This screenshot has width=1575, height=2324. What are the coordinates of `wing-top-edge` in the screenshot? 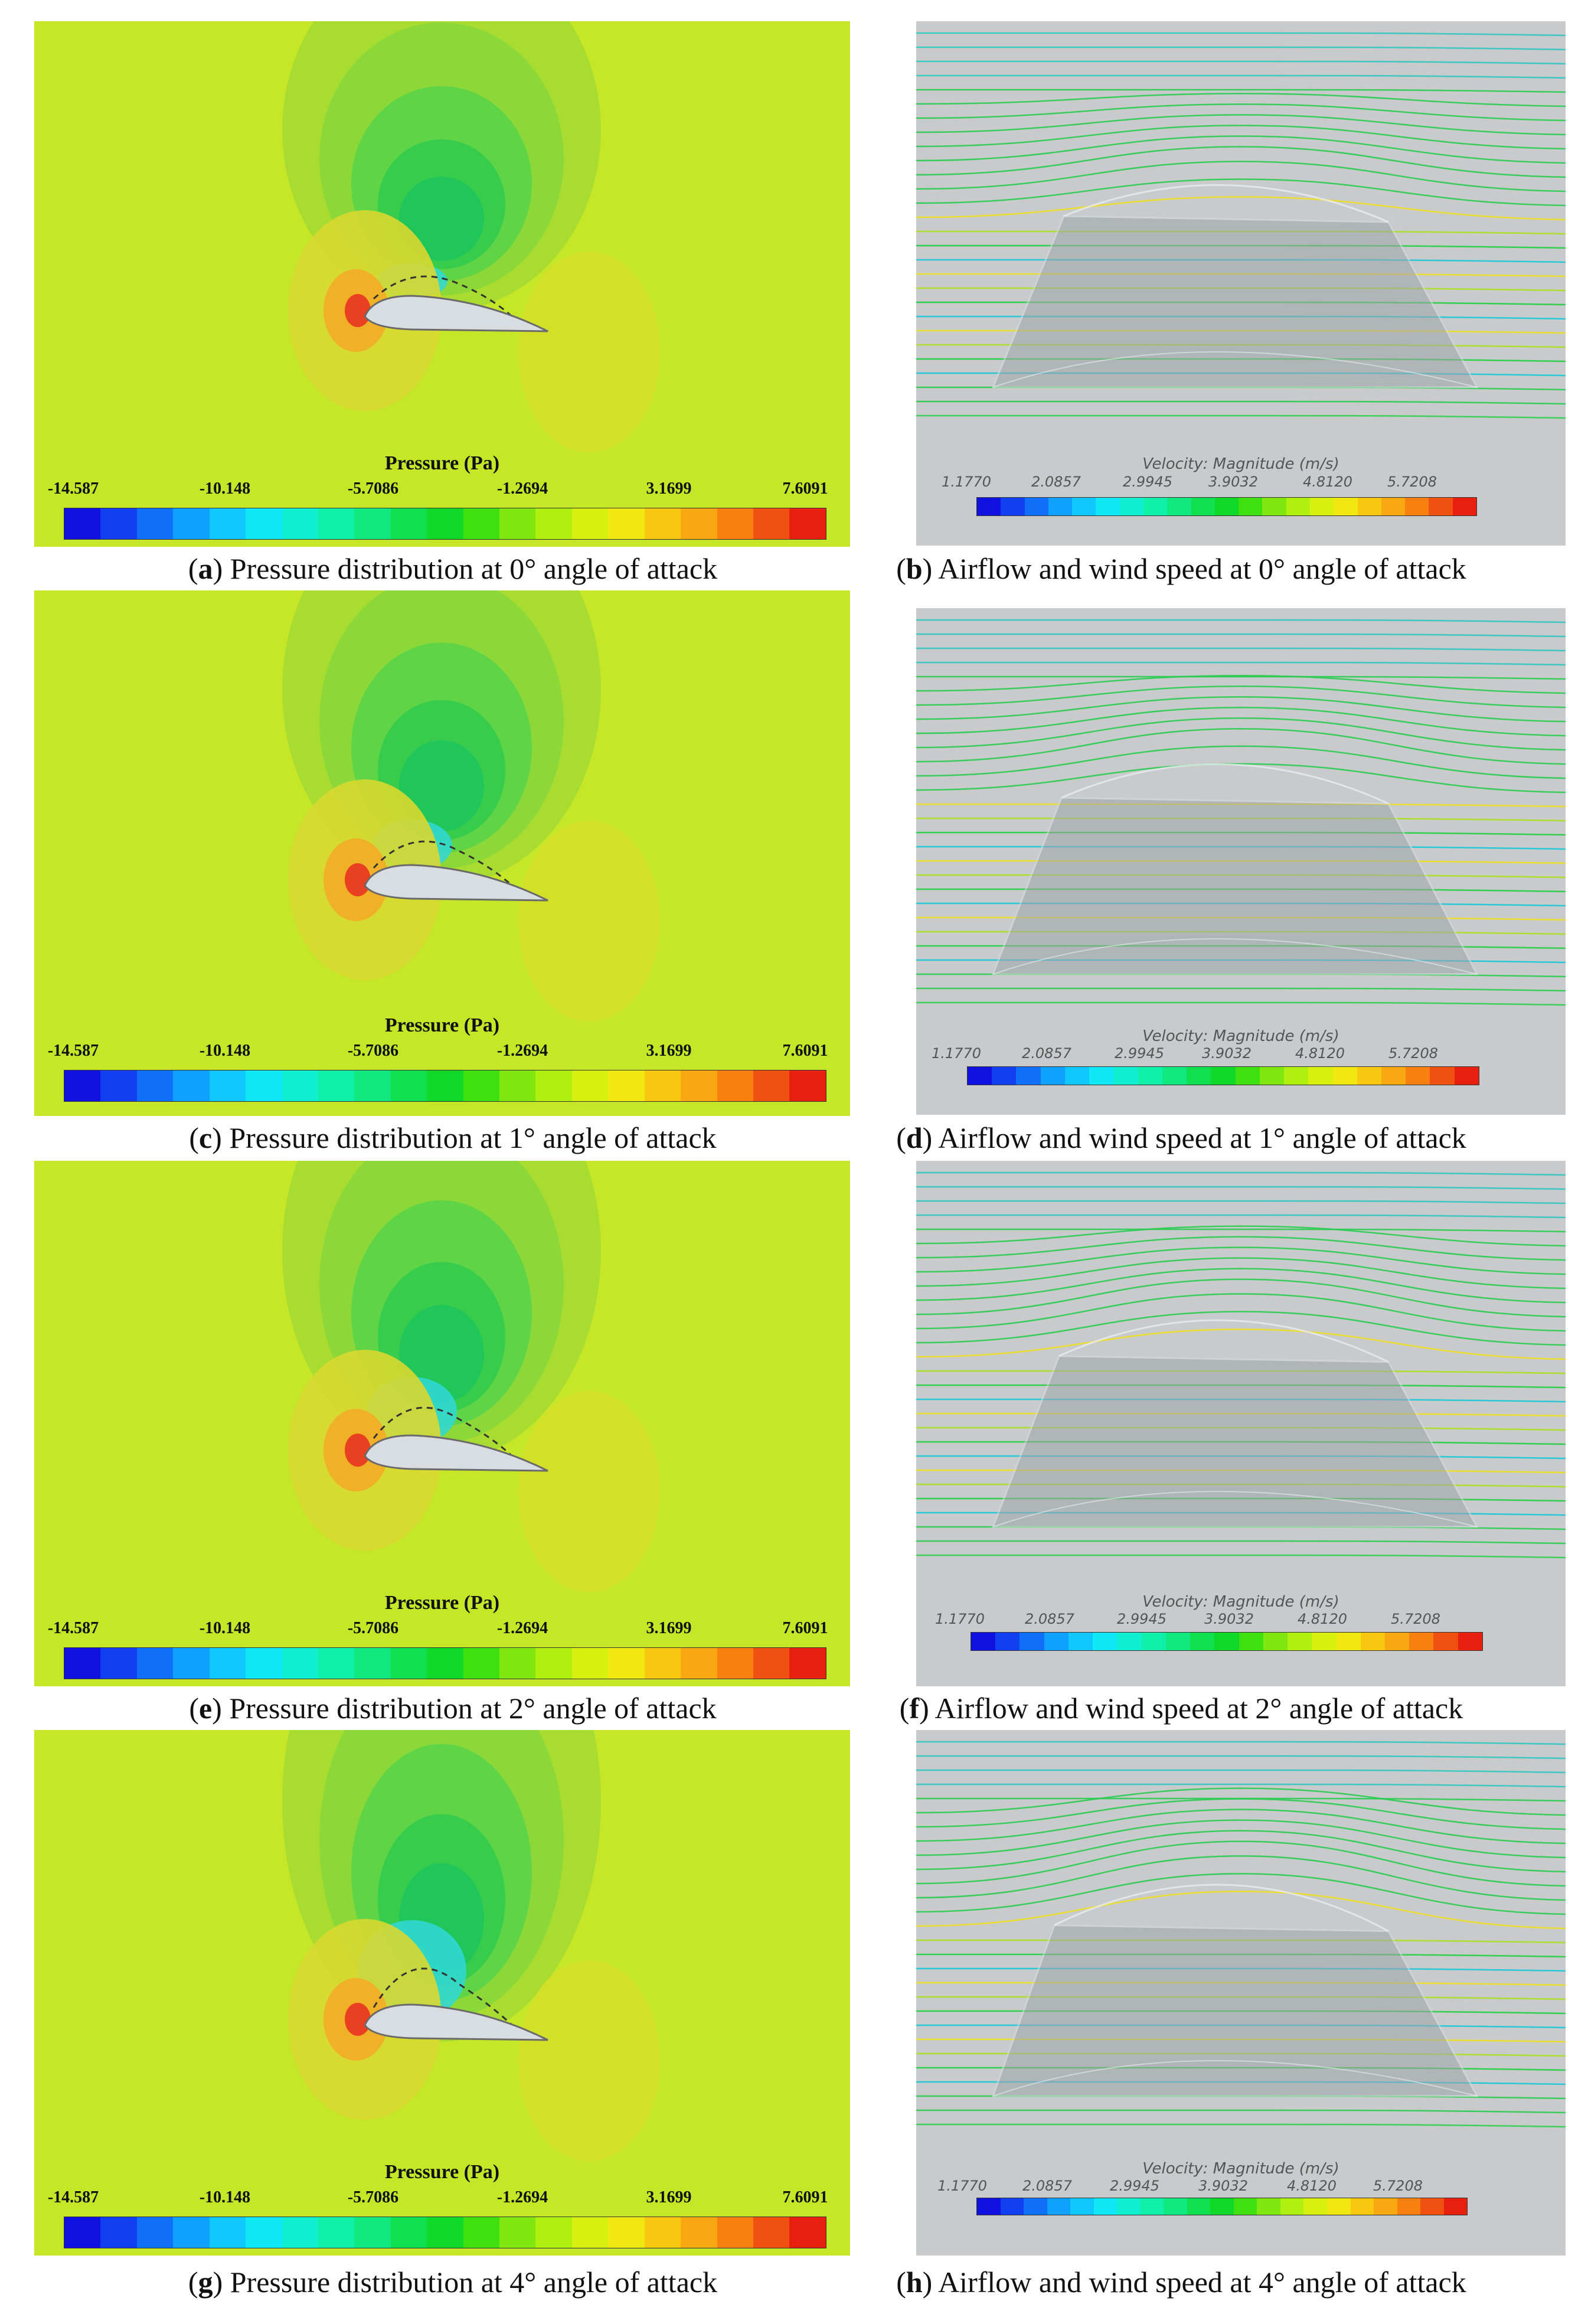 It's located at (1226, 203).